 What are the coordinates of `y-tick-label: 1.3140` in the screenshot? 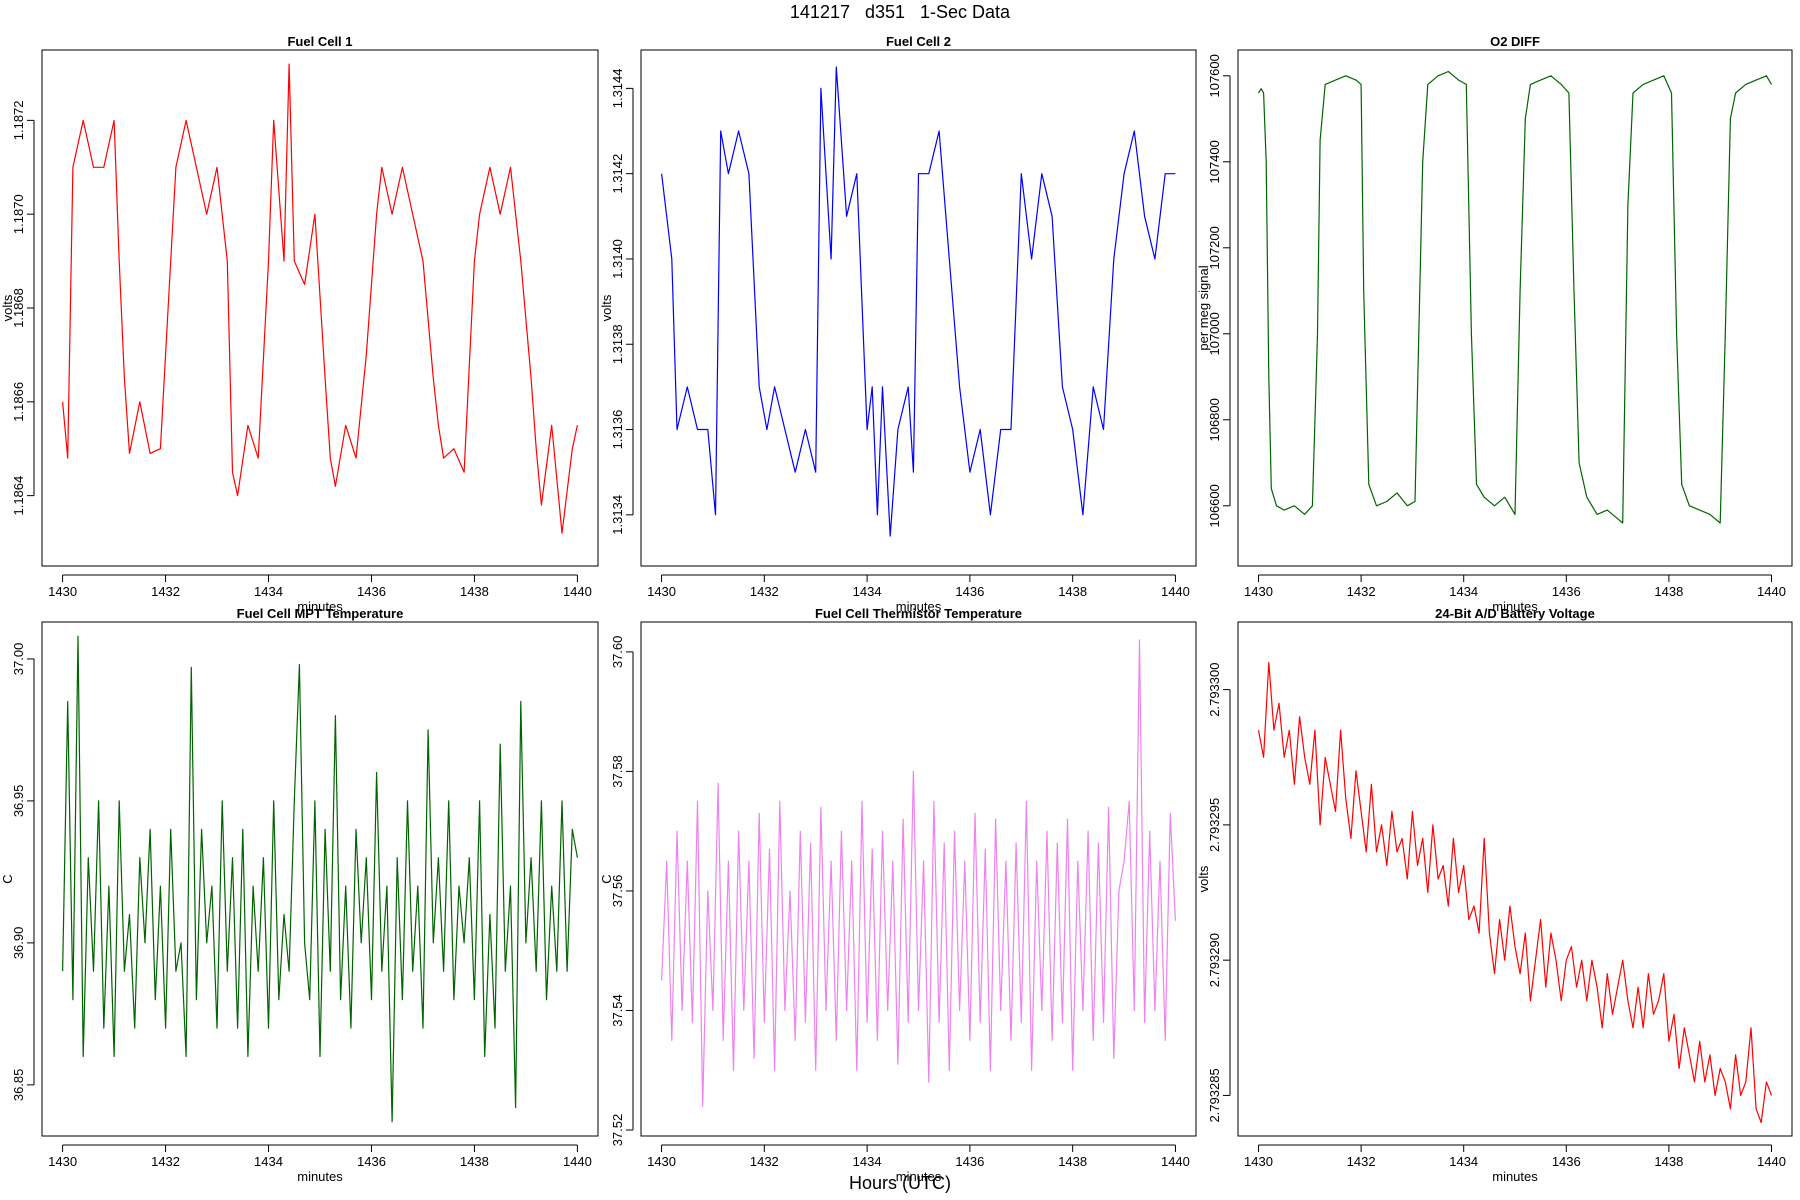 It's located at (617, 259).